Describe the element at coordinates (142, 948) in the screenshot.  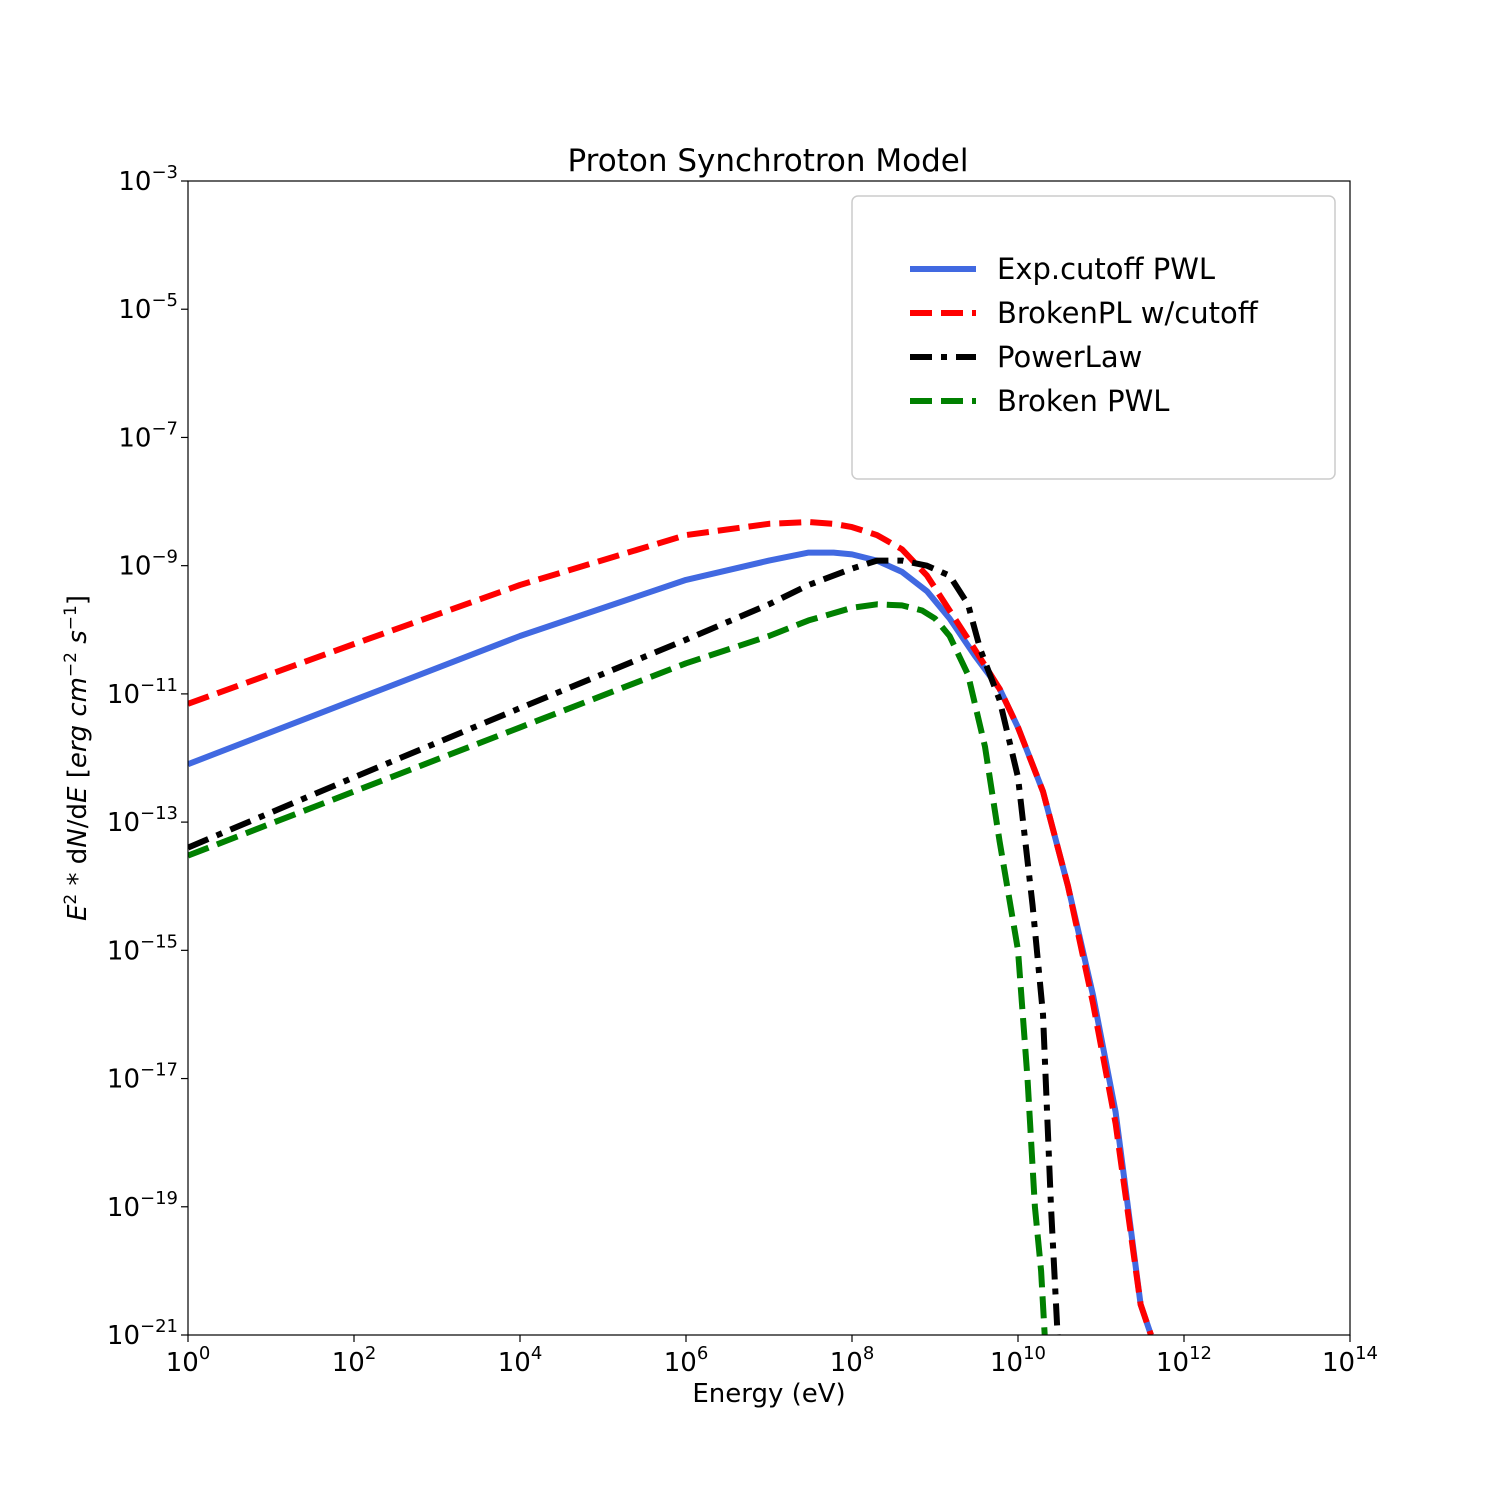
I see `y-tick-label: 10⁻¹⁵` at that location.